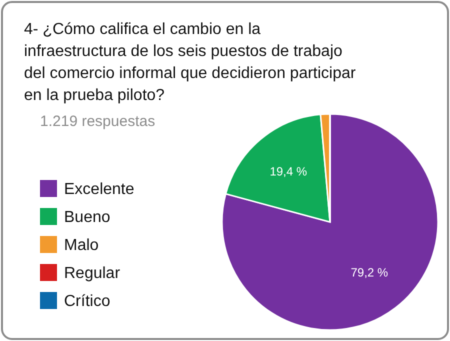  What do you see at coordinates (81, 245) in the screenshot?
I see `legend-label: Malo` at bounding box center [81, 245].